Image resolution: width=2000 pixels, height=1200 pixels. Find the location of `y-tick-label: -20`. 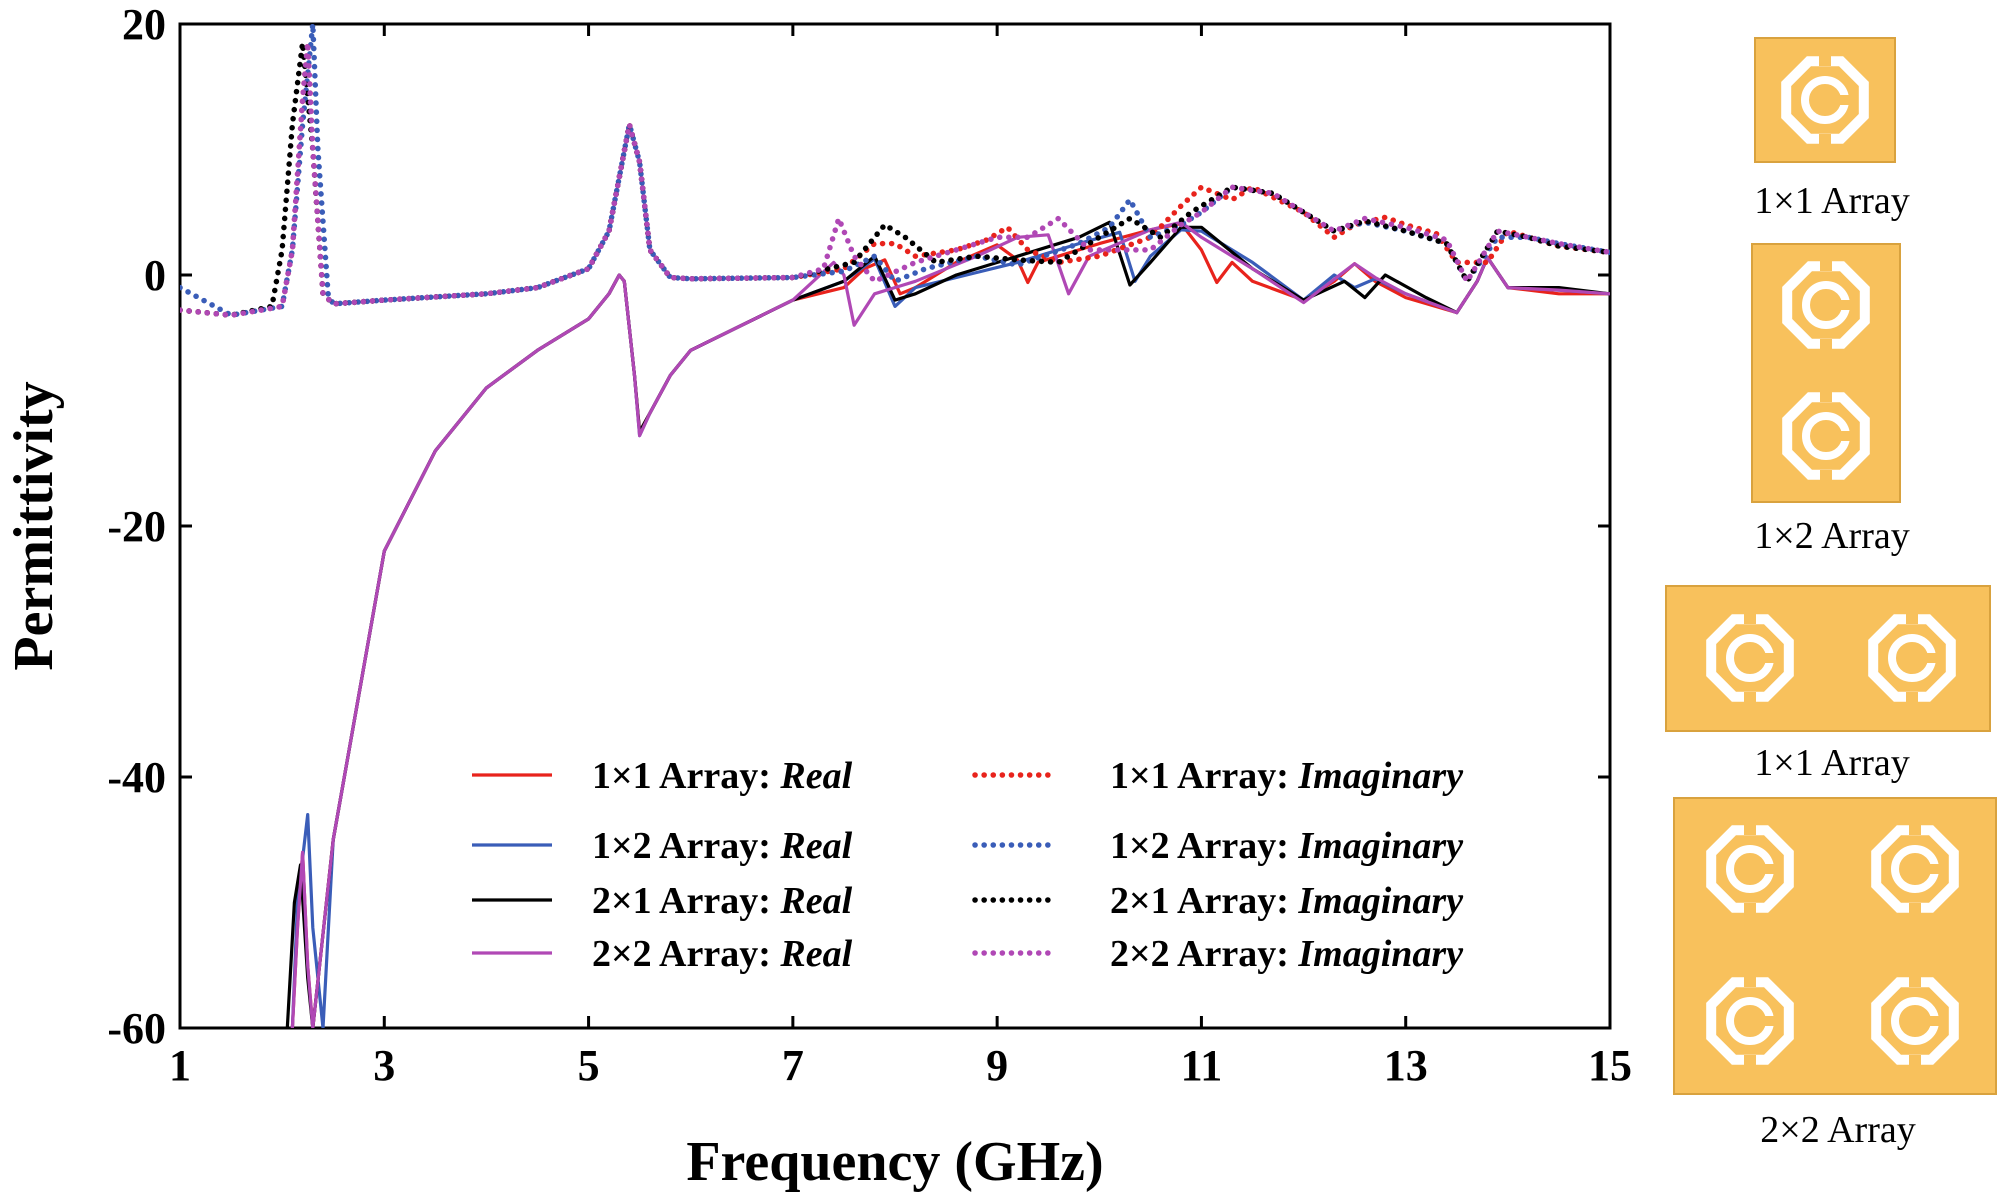

y-tick-label: -20 is located at coordinates (136, 526).